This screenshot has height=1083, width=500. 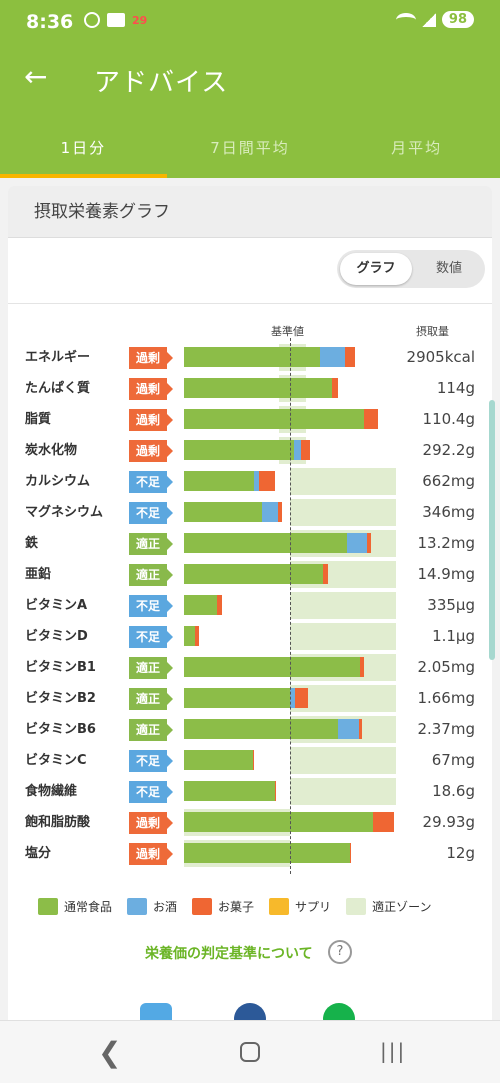 What do you see at coordinates (393, 1051) in the screenshot?
I see `nav-recents-icon: |||` at bounding box center [393, 1051].